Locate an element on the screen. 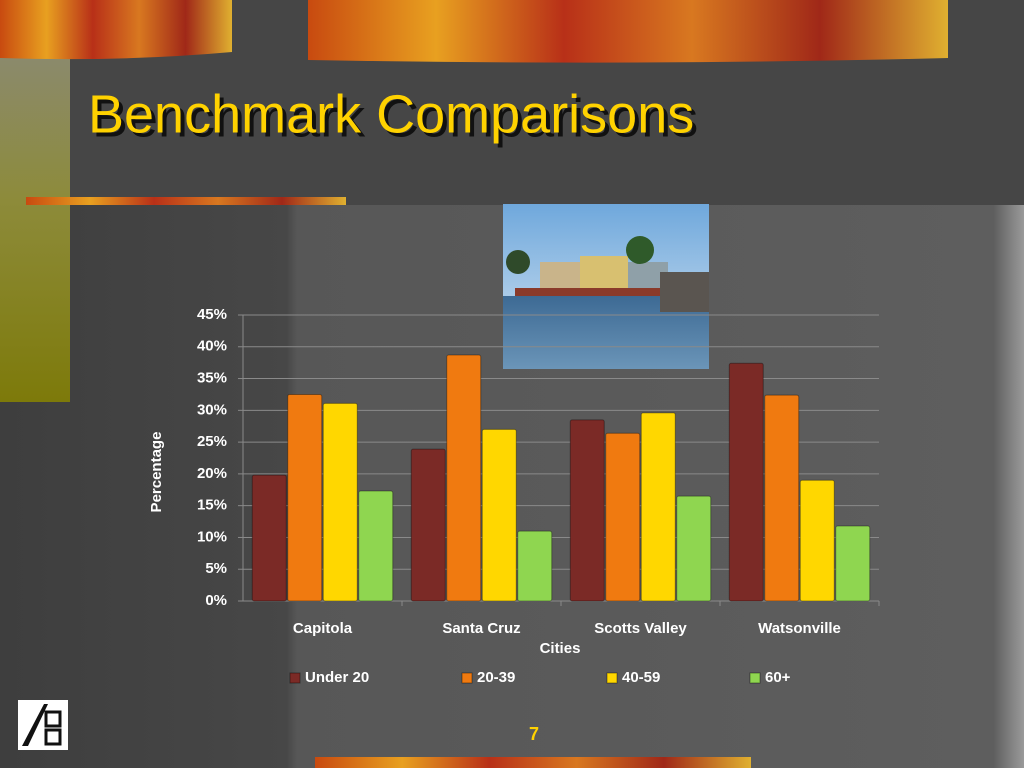 The height and width of the screenshot is (773, 1024). title-shadow: Benchmark Comparisons is located at coordinates (395, 118).